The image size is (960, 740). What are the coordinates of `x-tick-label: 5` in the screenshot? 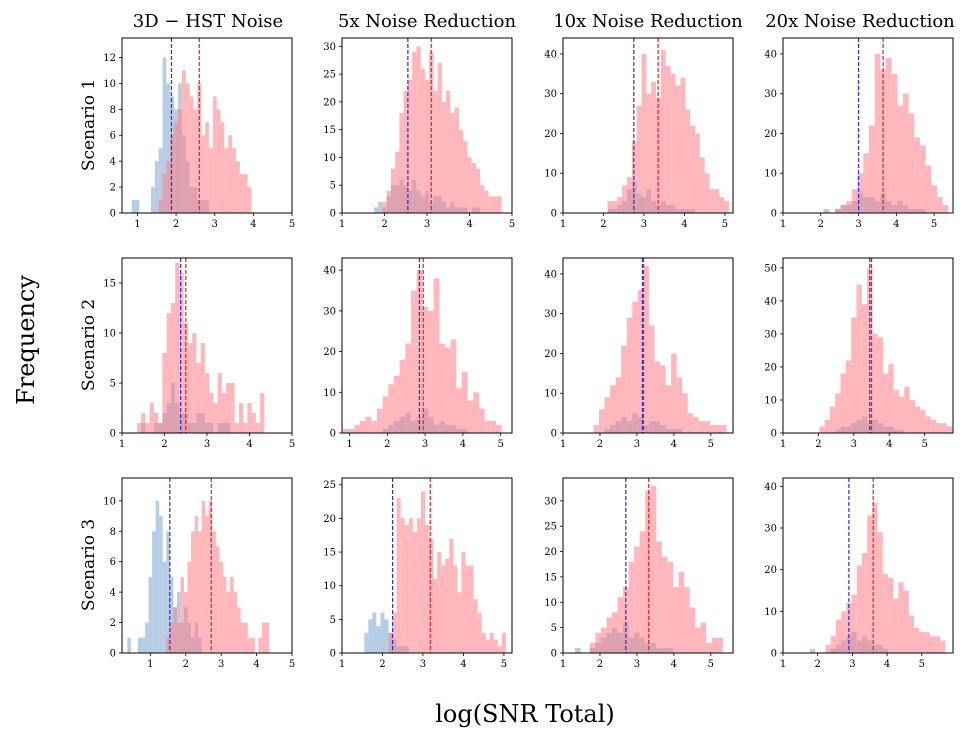 It's located at (924, 444).